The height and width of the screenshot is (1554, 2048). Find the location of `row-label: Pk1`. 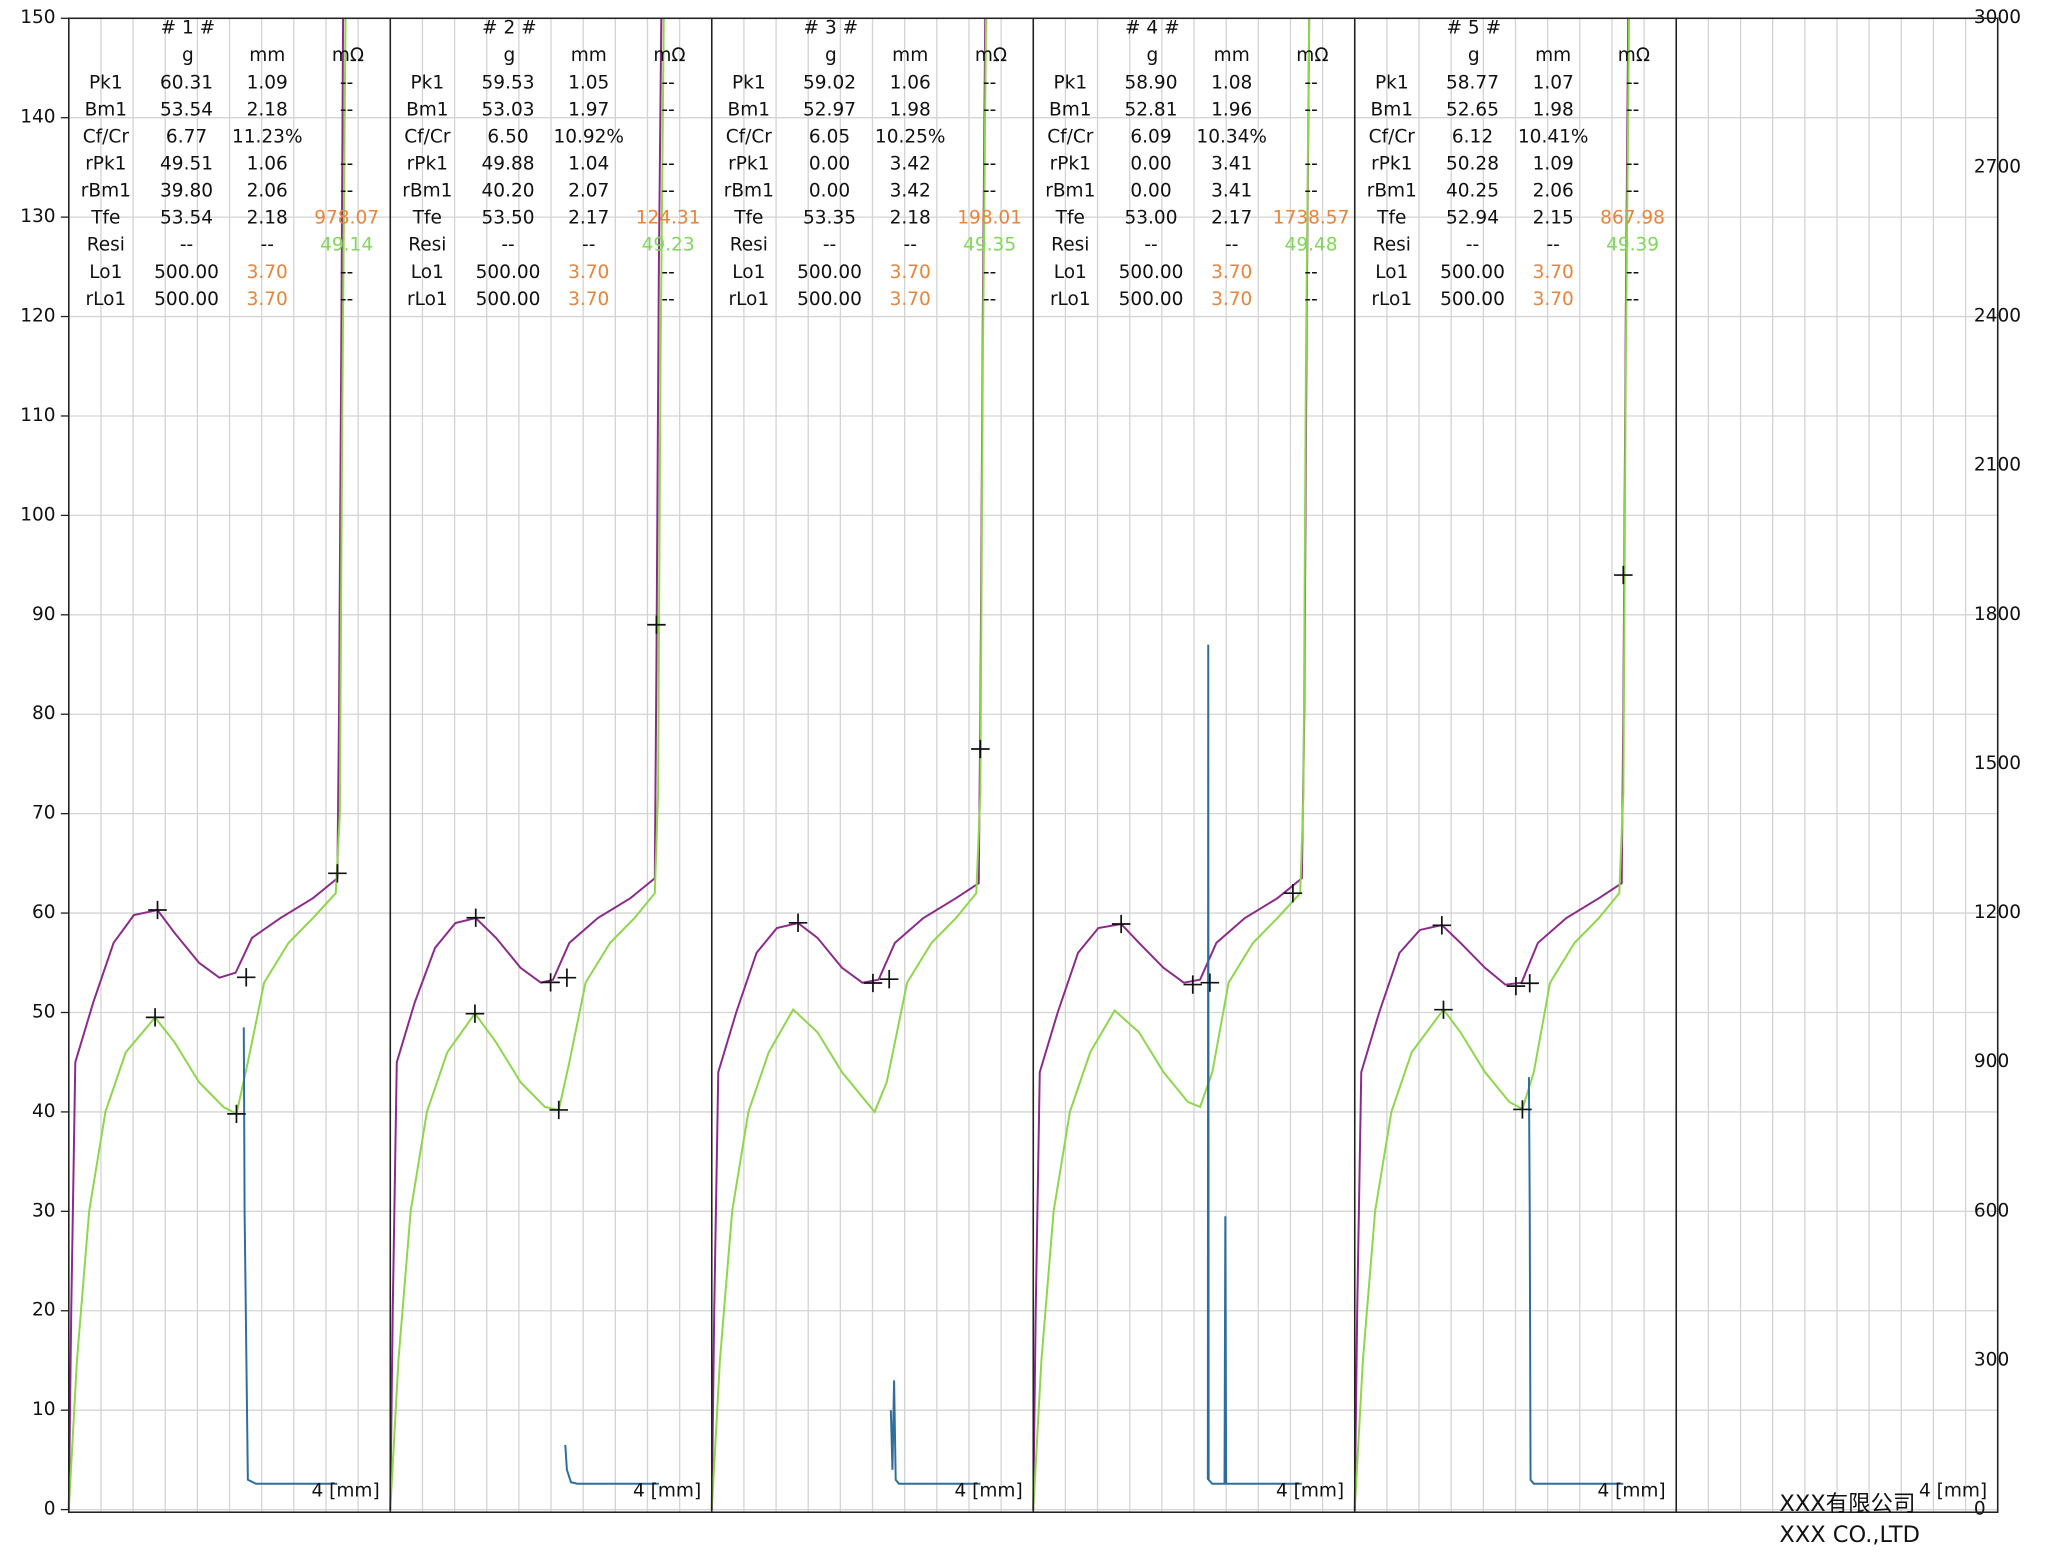

row-label: Pk1 is located at coordinates (749, 83).